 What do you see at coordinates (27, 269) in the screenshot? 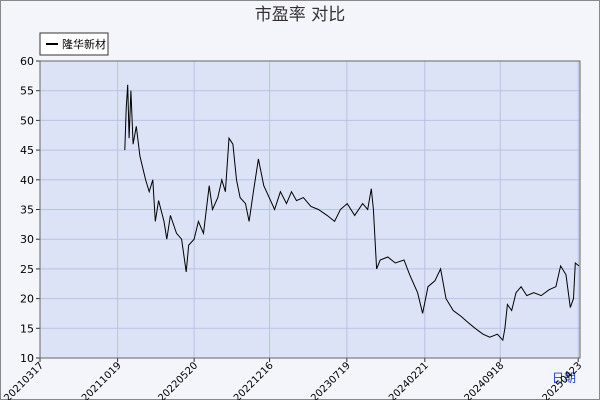
I see `y-tick-label: 25` at bounding box center [27, 269].